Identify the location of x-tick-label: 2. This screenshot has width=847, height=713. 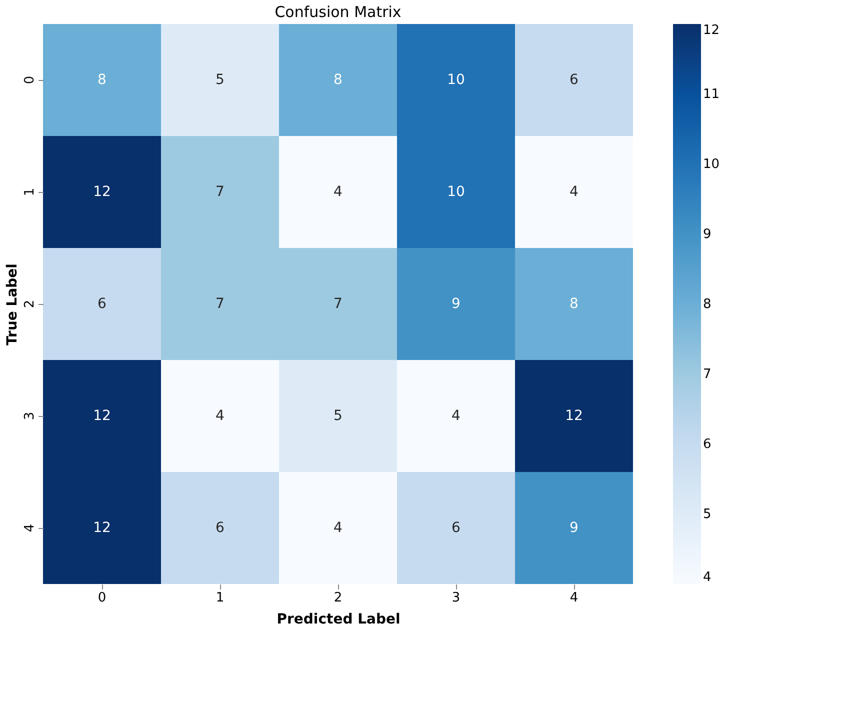
(338, 598).